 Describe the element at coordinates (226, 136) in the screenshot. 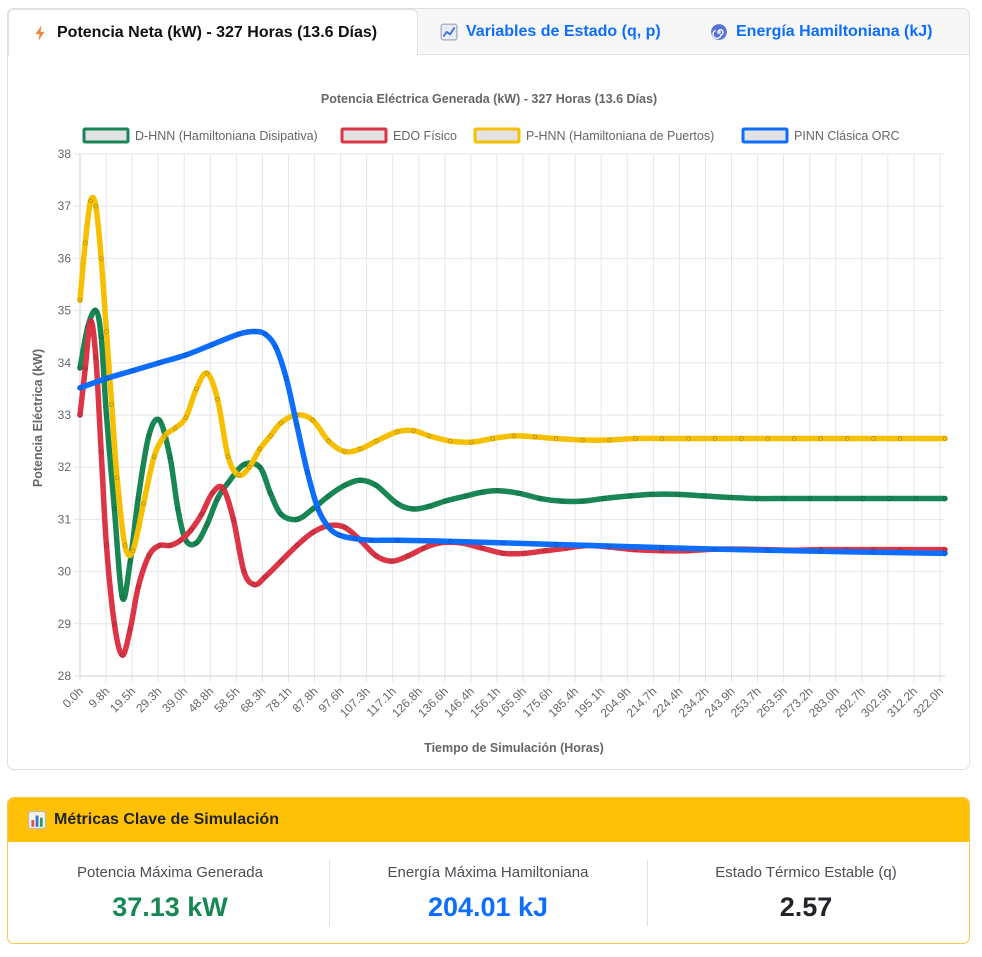

I see `legend-label: D-HNN (Hamiltoniana Disipativa)` at that location.